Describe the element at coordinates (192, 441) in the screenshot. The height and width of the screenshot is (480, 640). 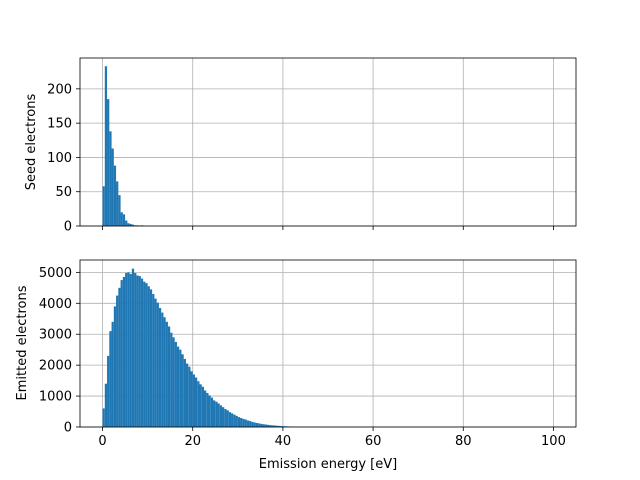
I see `emitted-xtick-label: 20` at that location.